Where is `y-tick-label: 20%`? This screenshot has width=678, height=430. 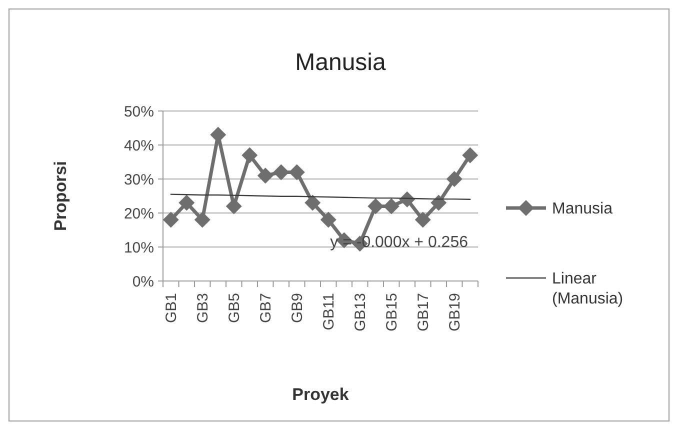 y-tick-label: 20% is located at coordinates (139, 213).